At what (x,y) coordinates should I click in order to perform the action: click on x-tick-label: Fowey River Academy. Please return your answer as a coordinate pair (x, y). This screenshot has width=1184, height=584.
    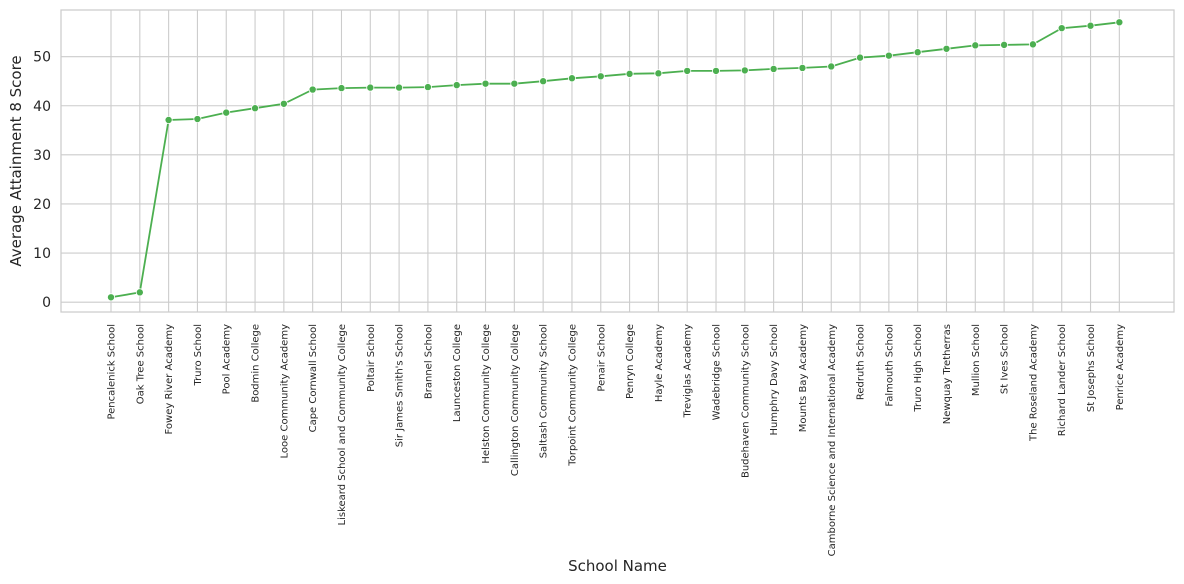
    Looking at the image, I should click on (169, 379).